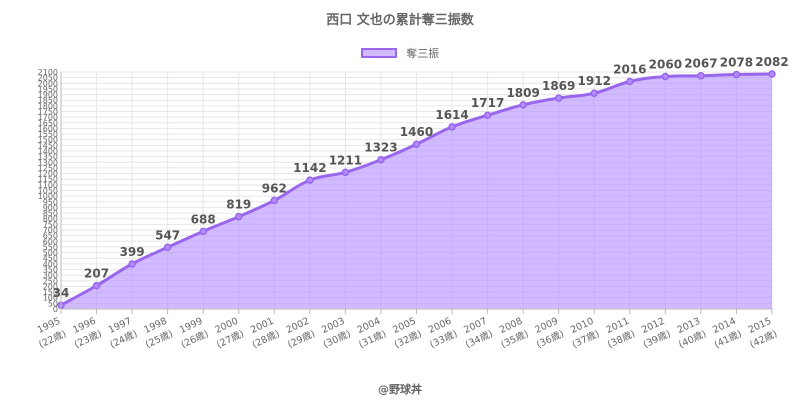 The width and height of the screenshot is (800, 400). Describe the element at coordinates (50, 253) in the screenshot. I see `y-tick-label: 500` at that location.